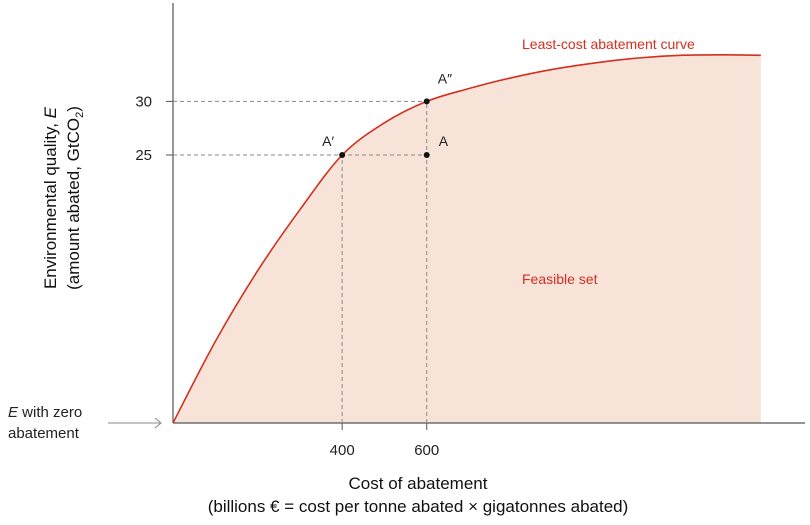  I want to click on y-axis-label-text: Environmental quality,, so click(50, 203).